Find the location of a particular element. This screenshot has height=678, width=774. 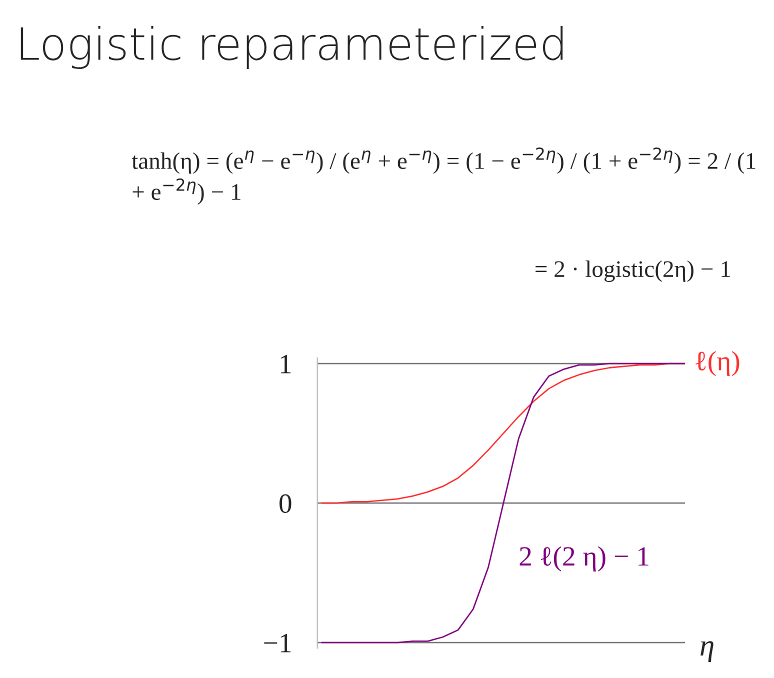

y-tick-label: 0 is located at coordinates (286, 503).